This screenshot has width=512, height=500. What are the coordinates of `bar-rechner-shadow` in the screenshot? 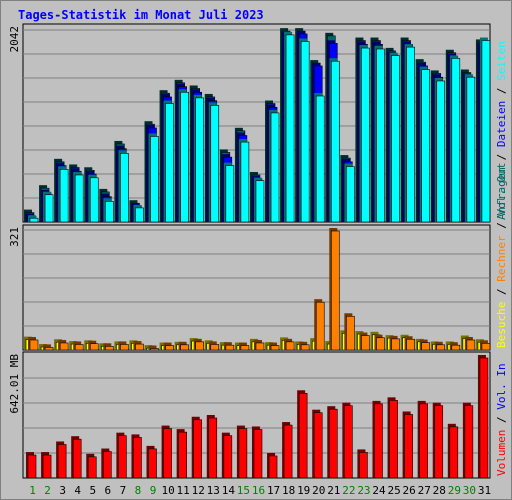 It's located at (152, 347).